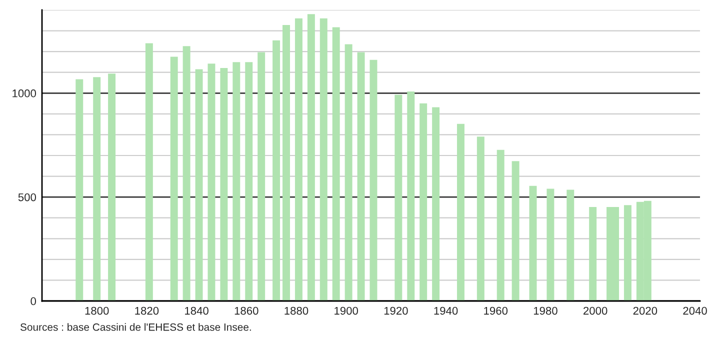 The width and height of the screenshot is (710, 340). What do you see at coordinates (596, 310) in the screenshot?
I see `x-tick-label: 2000` at bounding box center [596, 310].